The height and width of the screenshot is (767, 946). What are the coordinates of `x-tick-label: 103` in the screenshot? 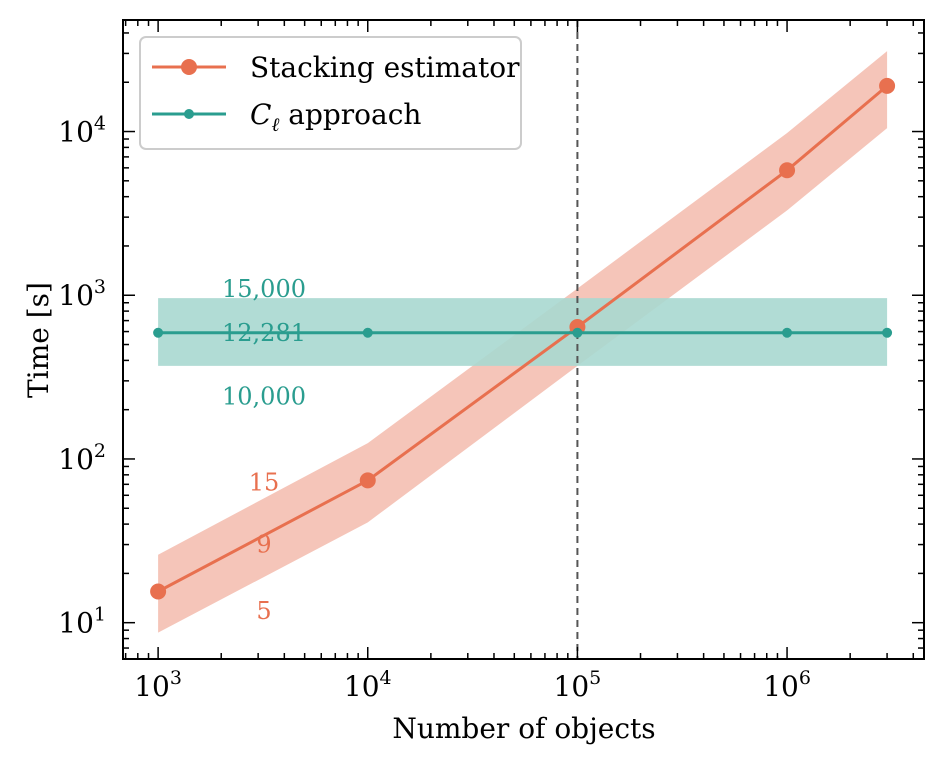 It's located at (158, 685).